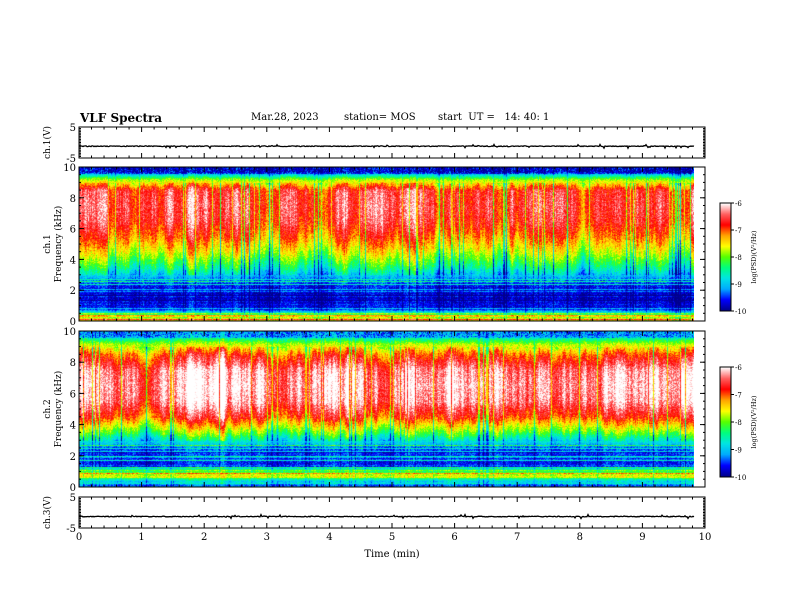 The height and width of the screenshot is (612, 792). I want to click on colorbar-ch1-label: log(PSD)(V²/Hz), so click(754, 256).